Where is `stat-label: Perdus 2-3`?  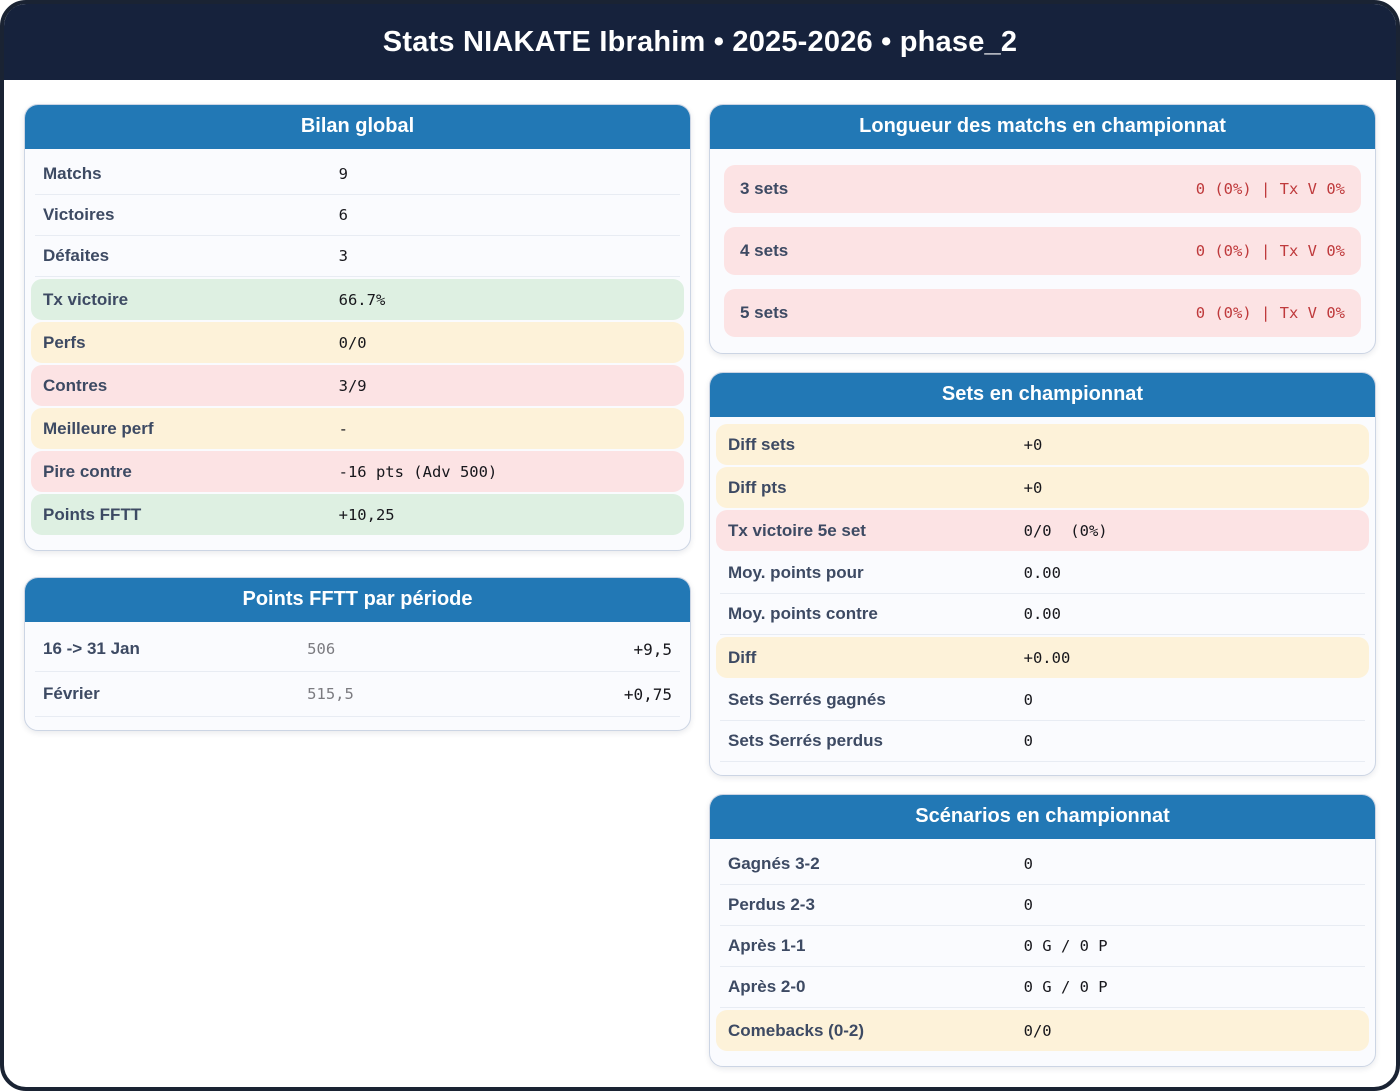 stat-label: Perdus 2-3 is located at coordinates (771, 904).